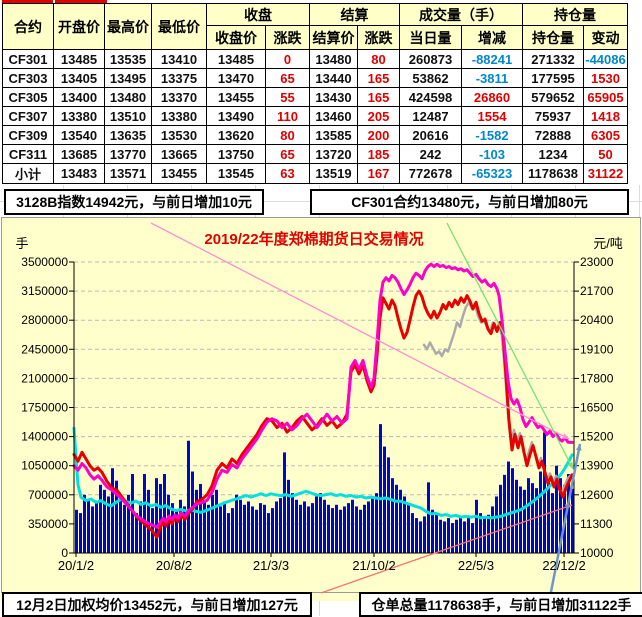 This screenshot has height=617, width=642. What do you see at coordinates (605, 173) in the screenshot?
I see `data-cell: 31122` at bounding box center [605, 173].